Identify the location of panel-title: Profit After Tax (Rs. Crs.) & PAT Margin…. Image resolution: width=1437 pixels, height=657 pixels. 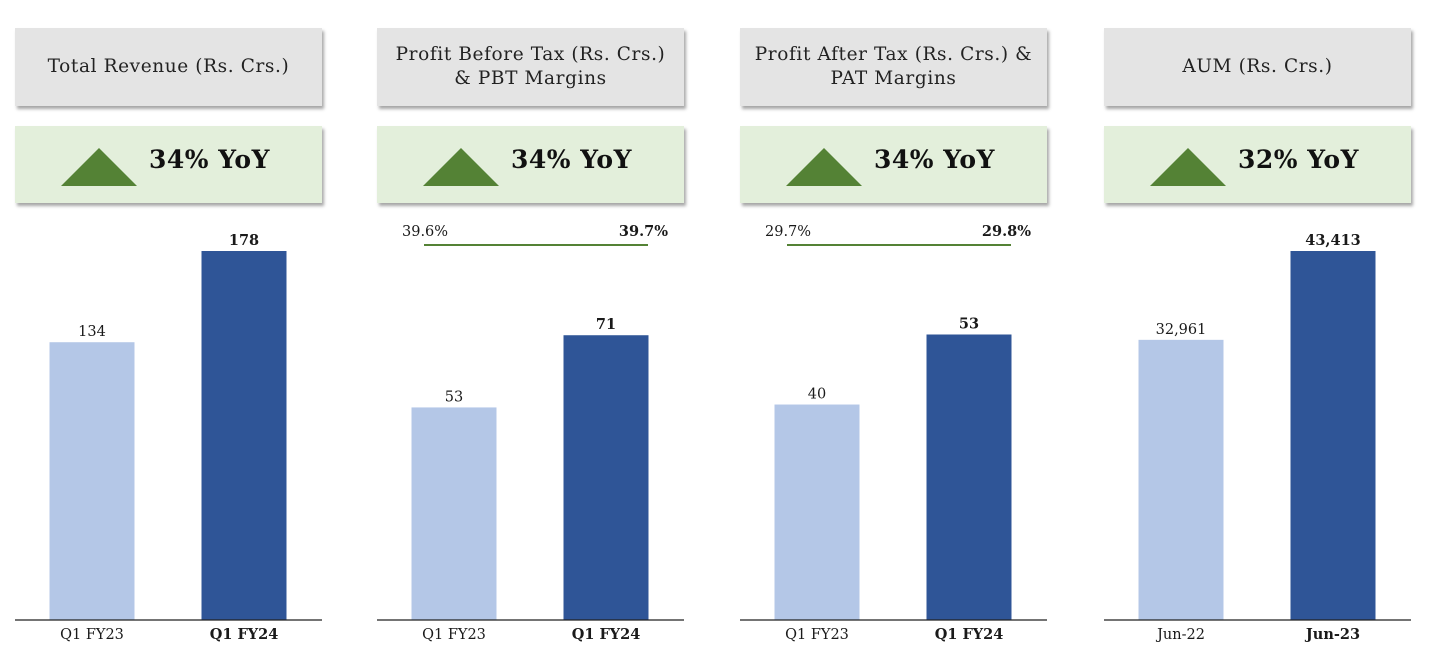
(893, 66).